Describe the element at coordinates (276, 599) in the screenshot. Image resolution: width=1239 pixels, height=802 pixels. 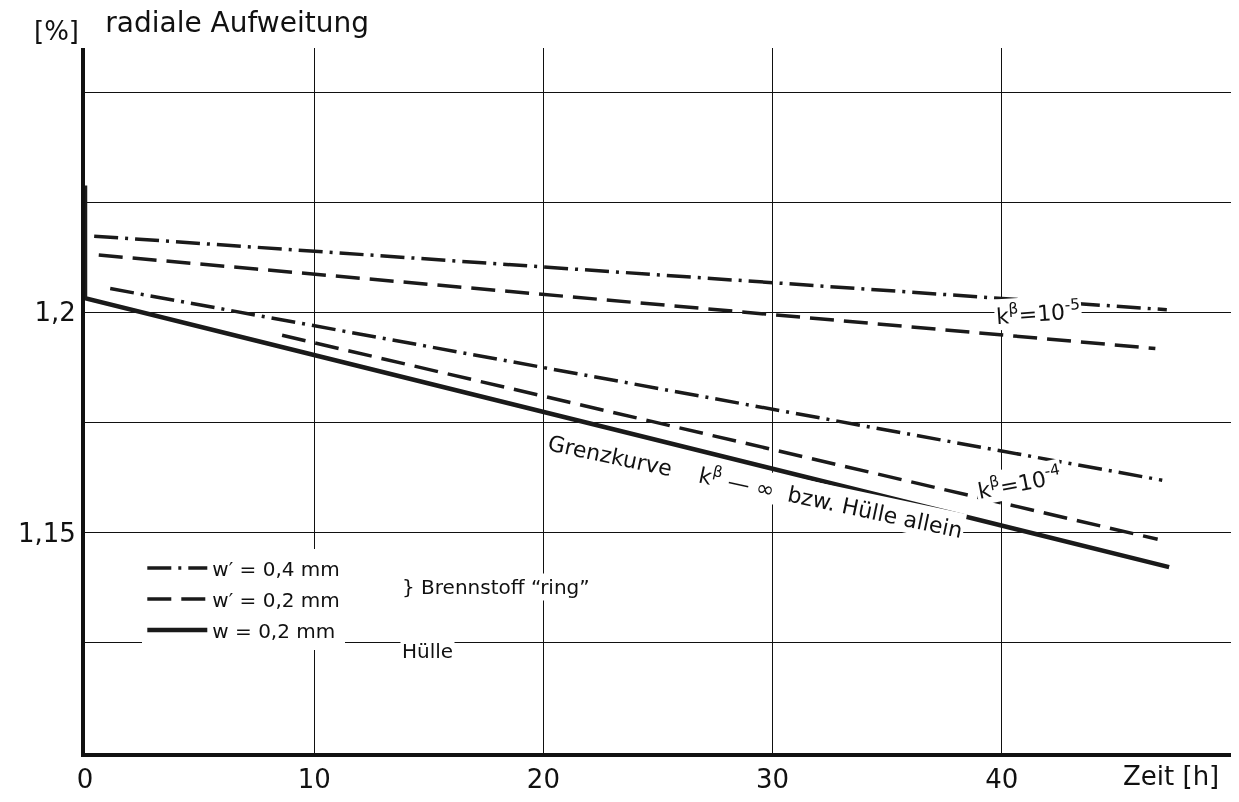
I see `legend-label: w′ = 0,2 mm` at that location.